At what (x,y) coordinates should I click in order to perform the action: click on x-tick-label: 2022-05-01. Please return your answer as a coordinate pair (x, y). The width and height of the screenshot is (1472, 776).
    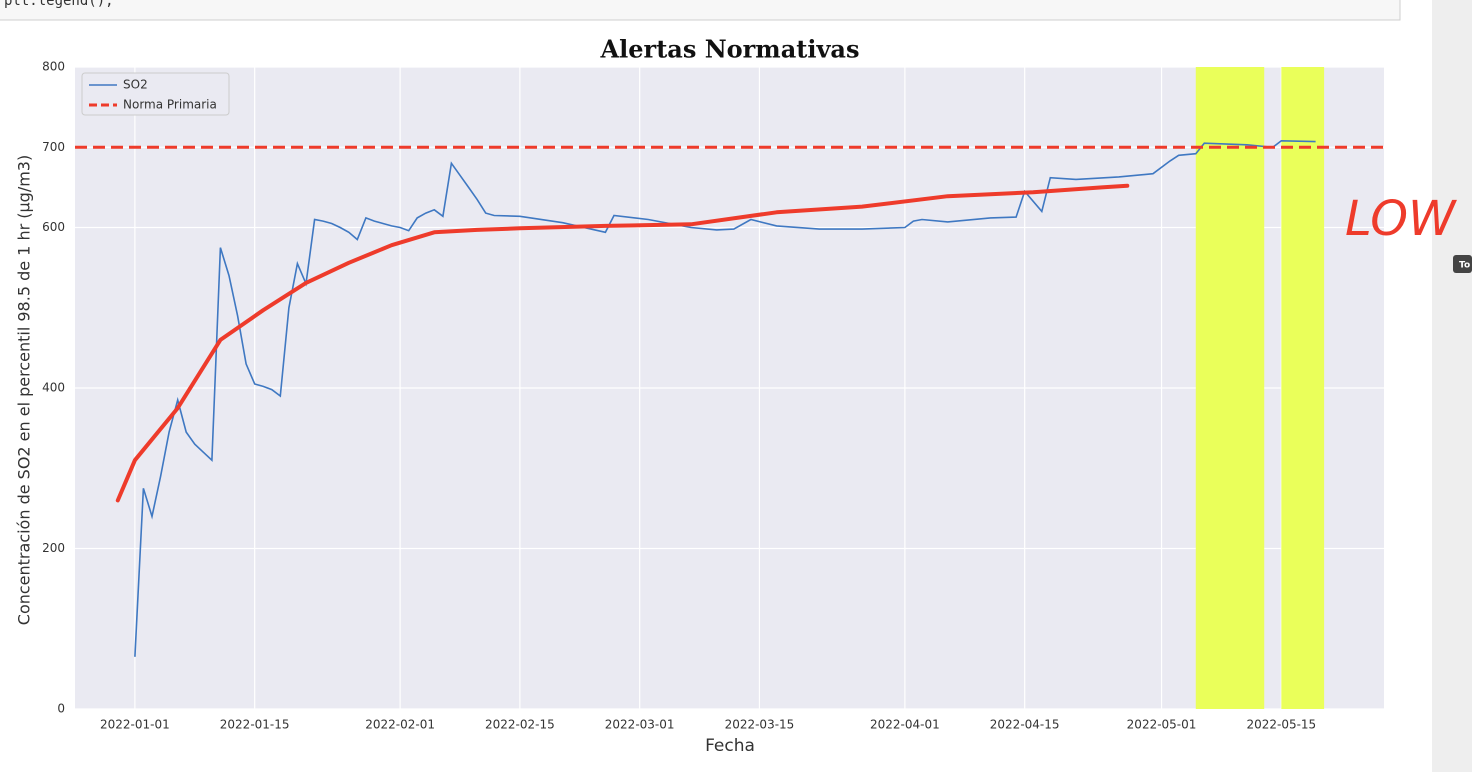
    Looking at the image, I should click on (1162, 725).